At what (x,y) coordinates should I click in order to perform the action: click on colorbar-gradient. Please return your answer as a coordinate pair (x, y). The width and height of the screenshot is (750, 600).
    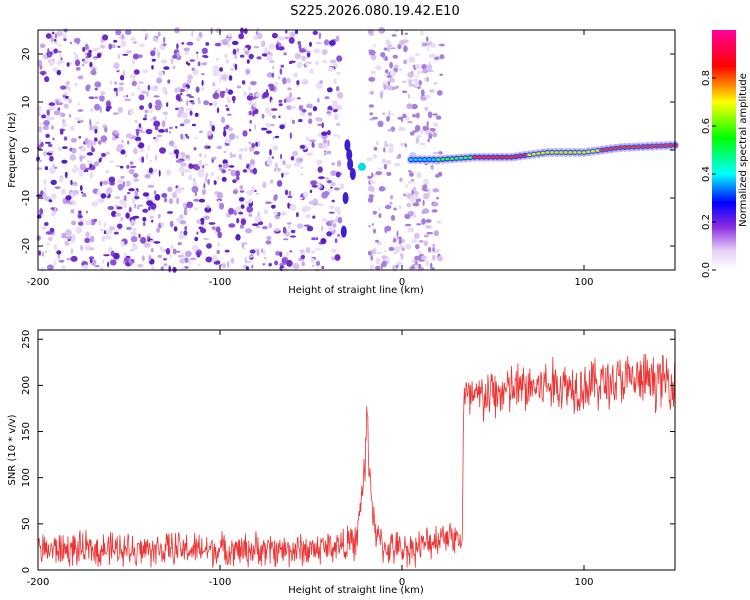
    Looking at the image, I should click on (724, 150).